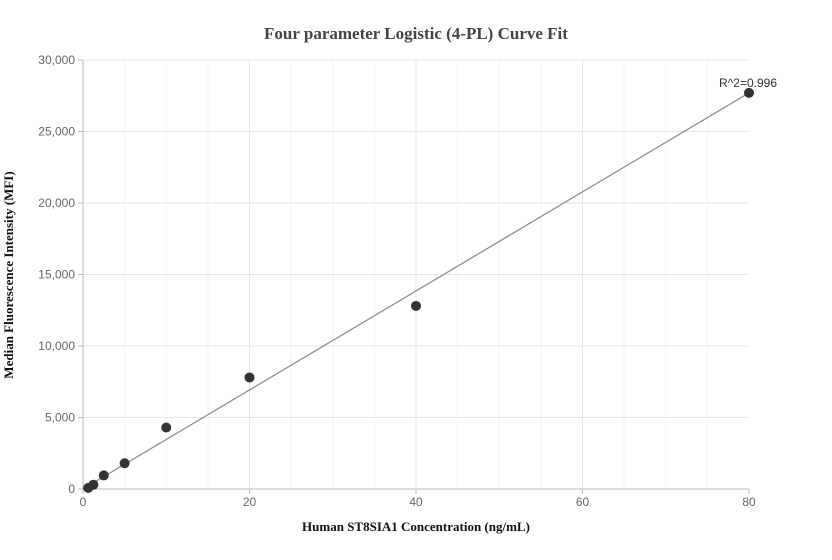 Image resolution: width=832 pixels, height=560 pixels. Describe the element at coordinates (250, 502) in the screenshot. I see `x-tick-label: 20` at that location.